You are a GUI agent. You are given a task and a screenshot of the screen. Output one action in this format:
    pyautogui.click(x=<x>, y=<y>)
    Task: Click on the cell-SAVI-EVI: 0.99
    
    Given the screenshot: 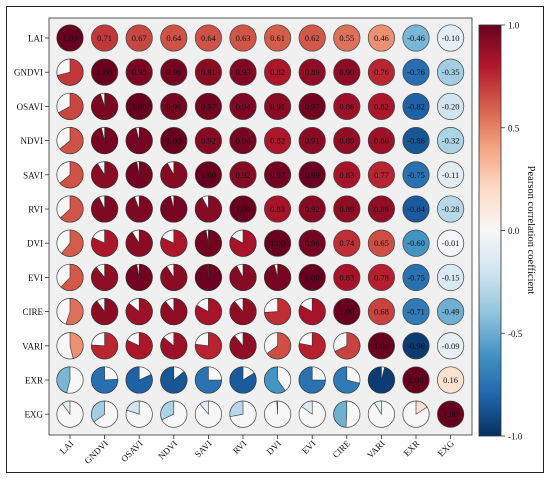 What is the action you would take?
    pyautogui.click(x=312, y=175)
    